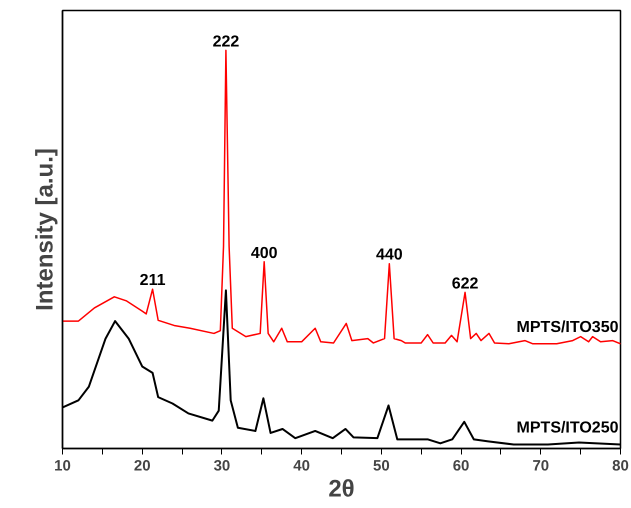 The width and height of the screenshot is (631, 508). What do you see at coordinates (567, 428) in the screenshot?
I see `series-label: MPTS/ITO250` at bounding box center [567, 428].